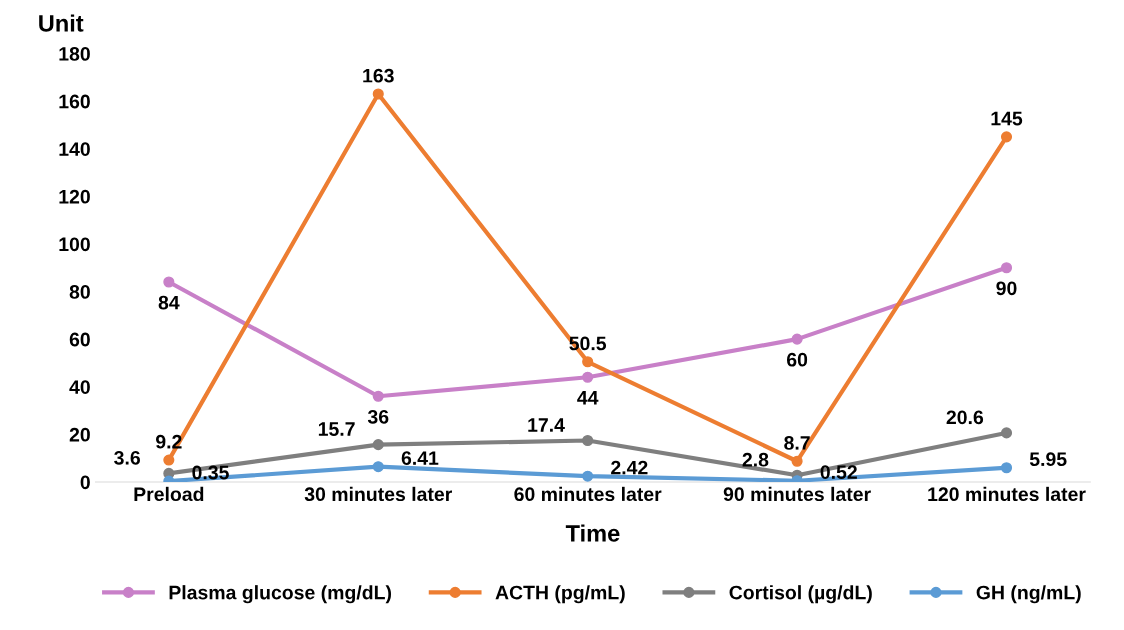  Describe the element at coordinates (629, 467) in the screenshot. I see `data-label: 2.42` at that location.